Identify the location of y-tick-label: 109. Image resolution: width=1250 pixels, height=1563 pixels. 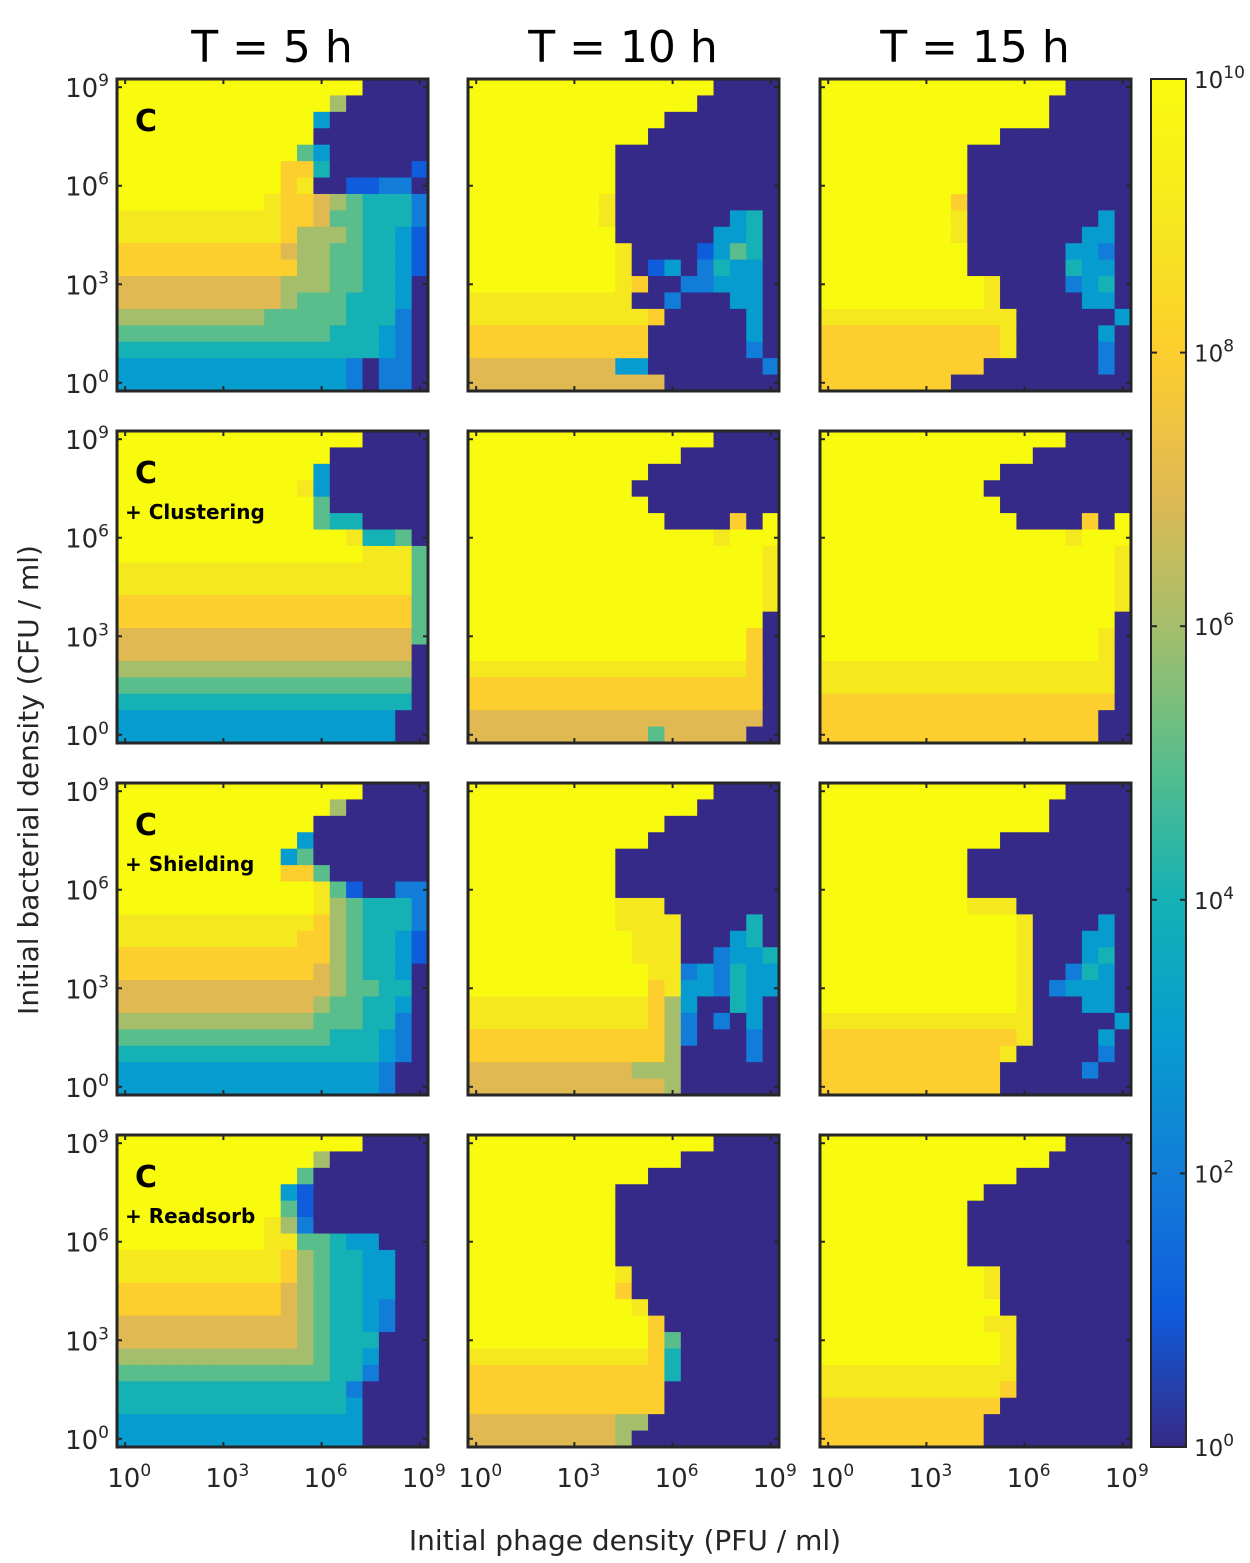
(87, 87).